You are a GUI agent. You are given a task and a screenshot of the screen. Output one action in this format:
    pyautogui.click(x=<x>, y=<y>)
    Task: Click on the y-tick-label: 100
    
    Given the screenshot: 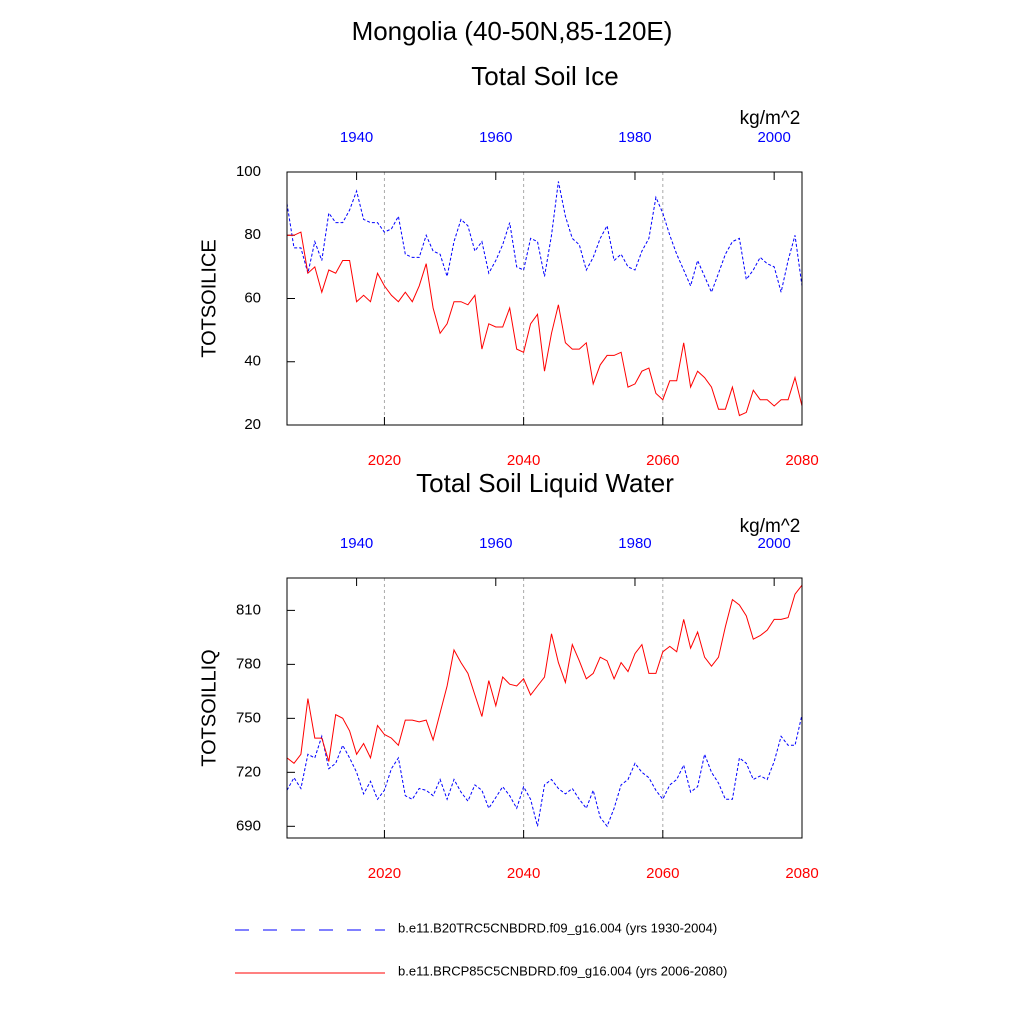 What is the action you would take?
    pyautogui.click(x=248, y=171)
    